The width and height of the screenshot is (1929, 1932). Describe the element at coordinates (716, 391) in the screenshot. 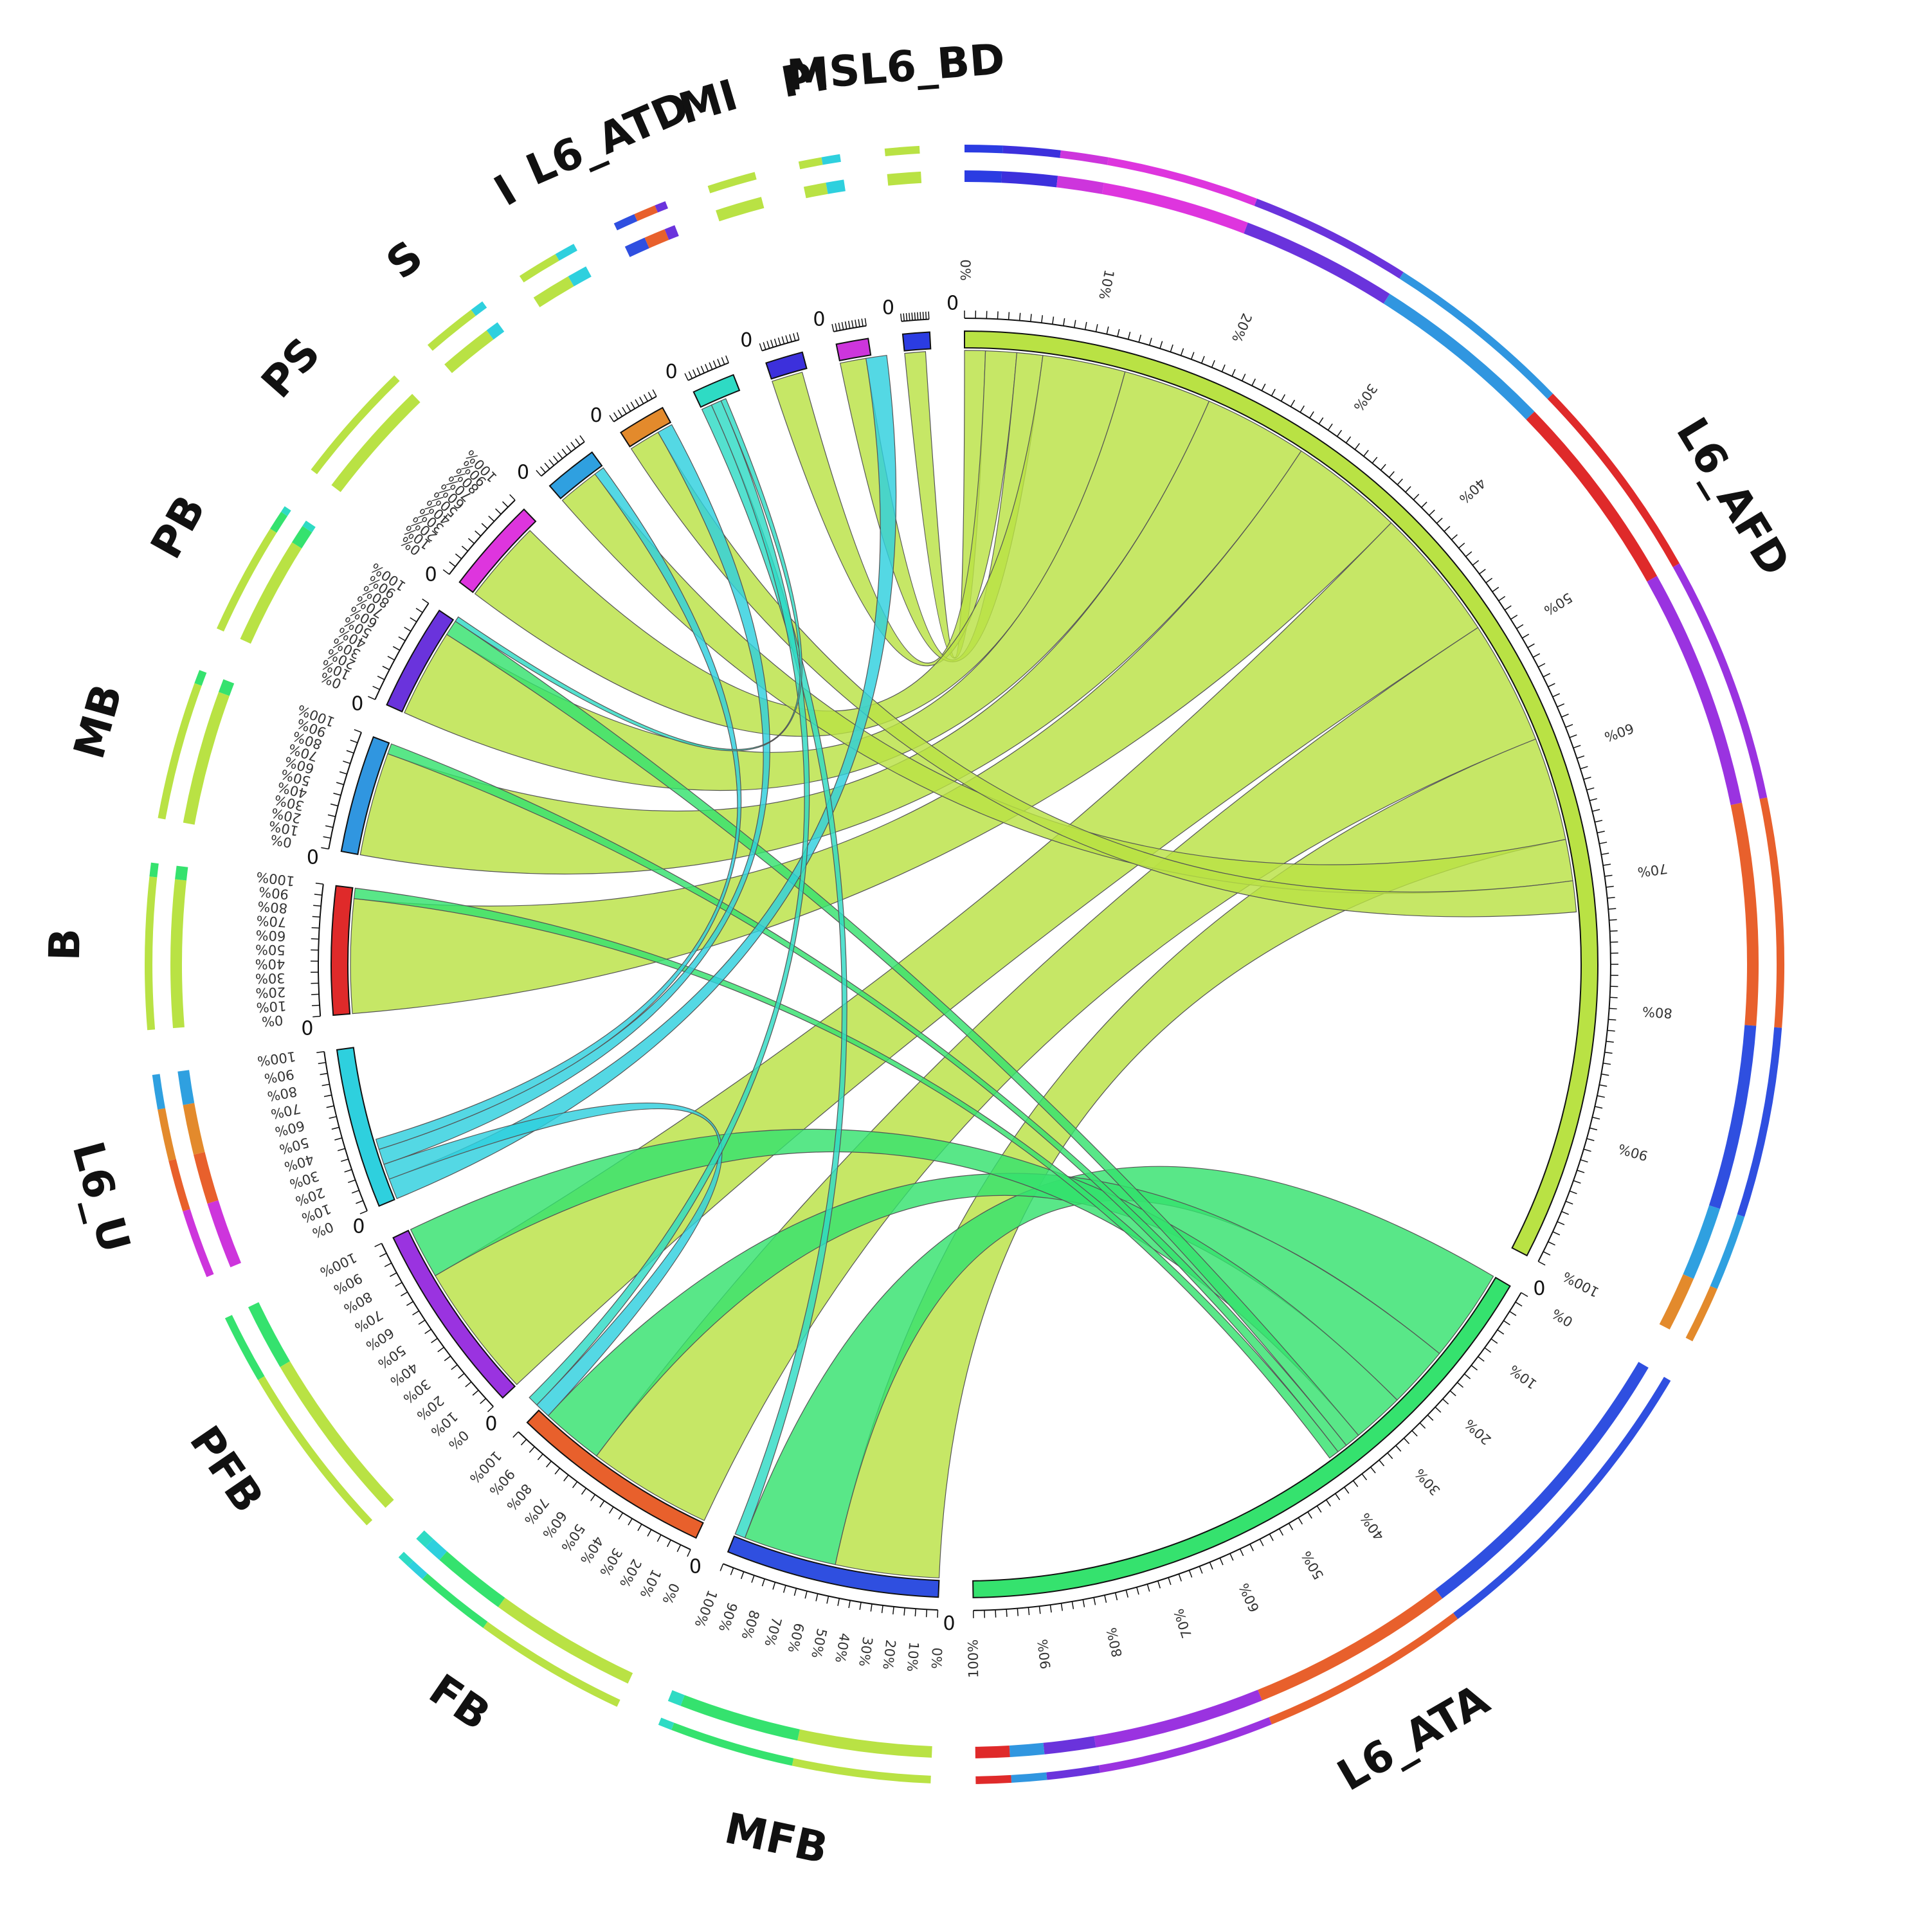

I see `segment-arc-L6_ATD` at that location.